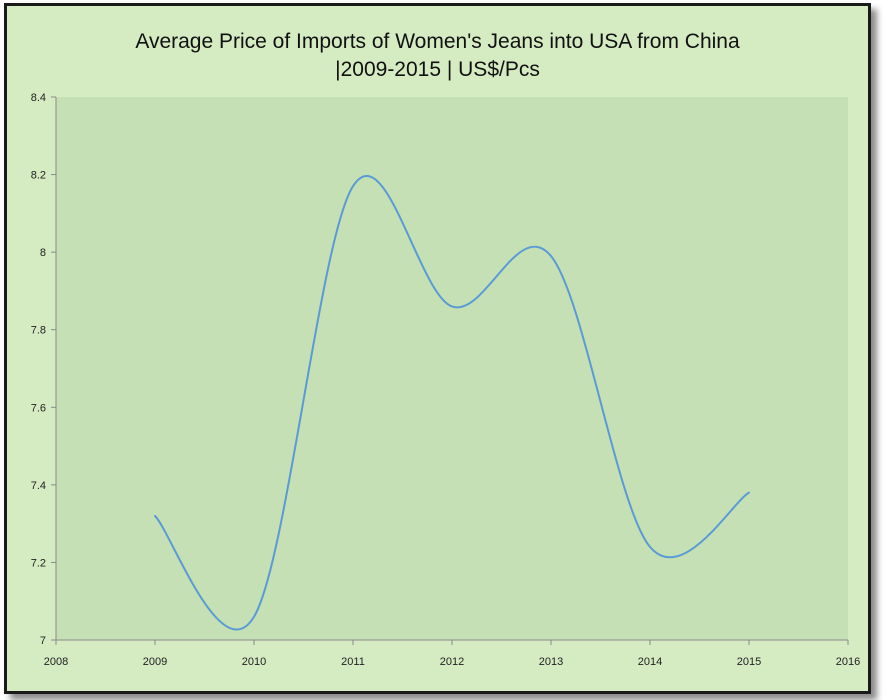  I want to click on x-tick-label: 2013, so click(551, 662).